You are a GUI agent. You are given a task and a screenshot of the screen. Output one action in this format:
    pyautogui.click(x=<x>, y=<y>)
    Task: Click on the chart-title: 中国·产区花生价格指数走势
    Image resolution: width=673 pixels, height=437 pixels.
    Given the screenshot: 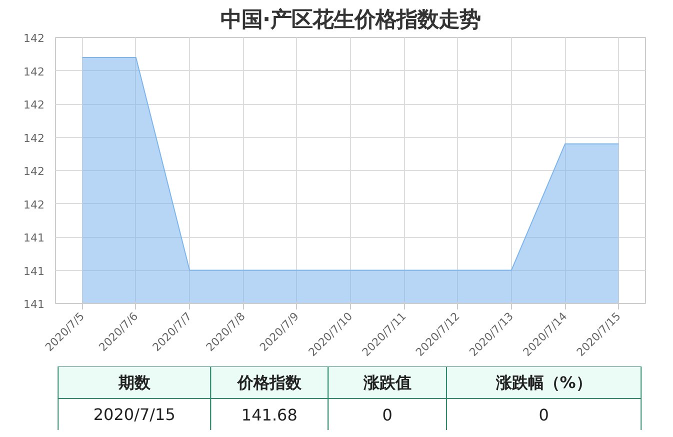 What is the action you would take?
    pyautogui.click(x=350, y=20)
    